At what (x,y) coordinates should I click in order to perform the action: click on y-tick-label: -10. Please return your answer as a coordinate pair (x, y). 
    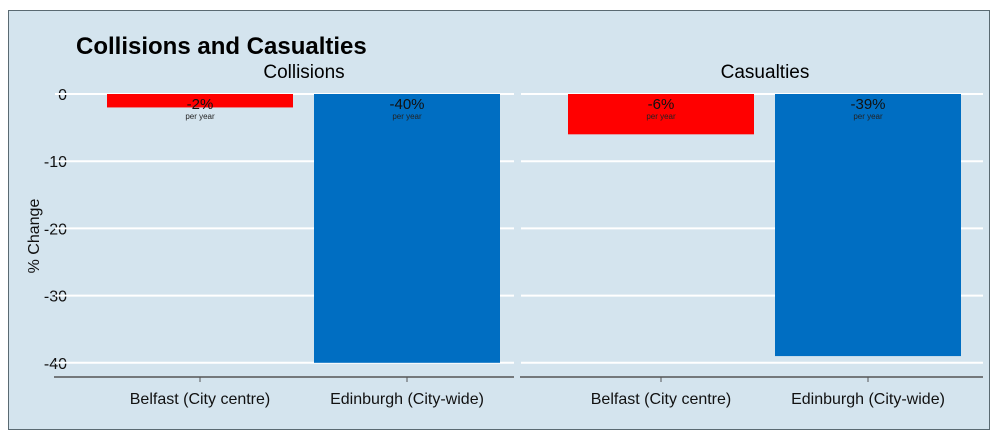
    Looking at the image, I should click on (55, 162).